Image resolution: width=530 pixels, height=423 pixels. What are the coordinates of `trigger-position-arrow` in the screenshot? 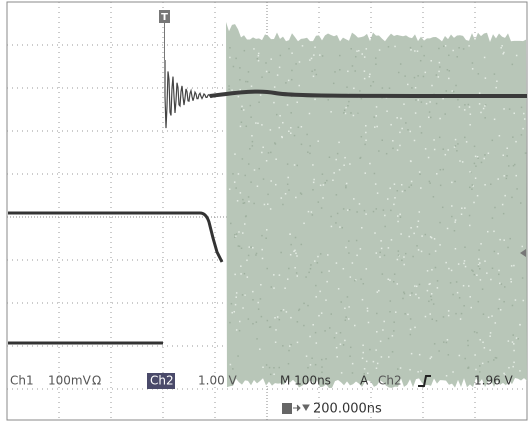 It's located at (301, 408).